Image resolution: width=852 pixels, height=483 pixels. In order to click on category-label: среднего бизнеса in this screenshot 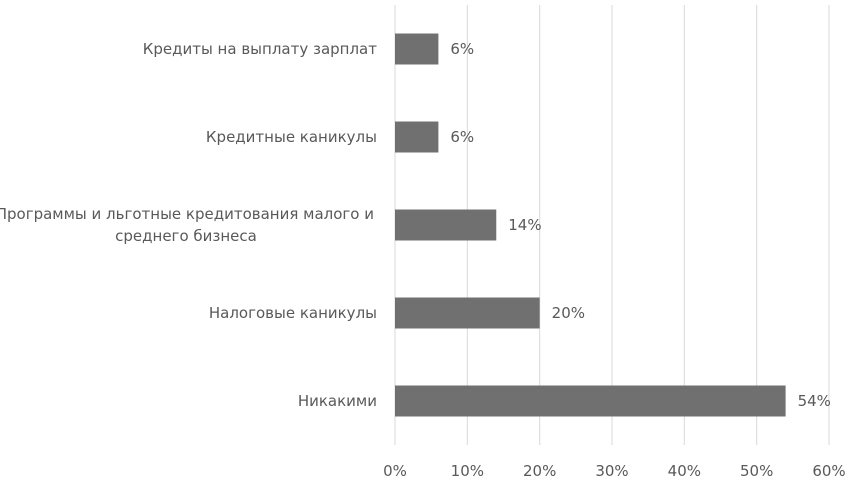, I will do `click(186, 236)`.